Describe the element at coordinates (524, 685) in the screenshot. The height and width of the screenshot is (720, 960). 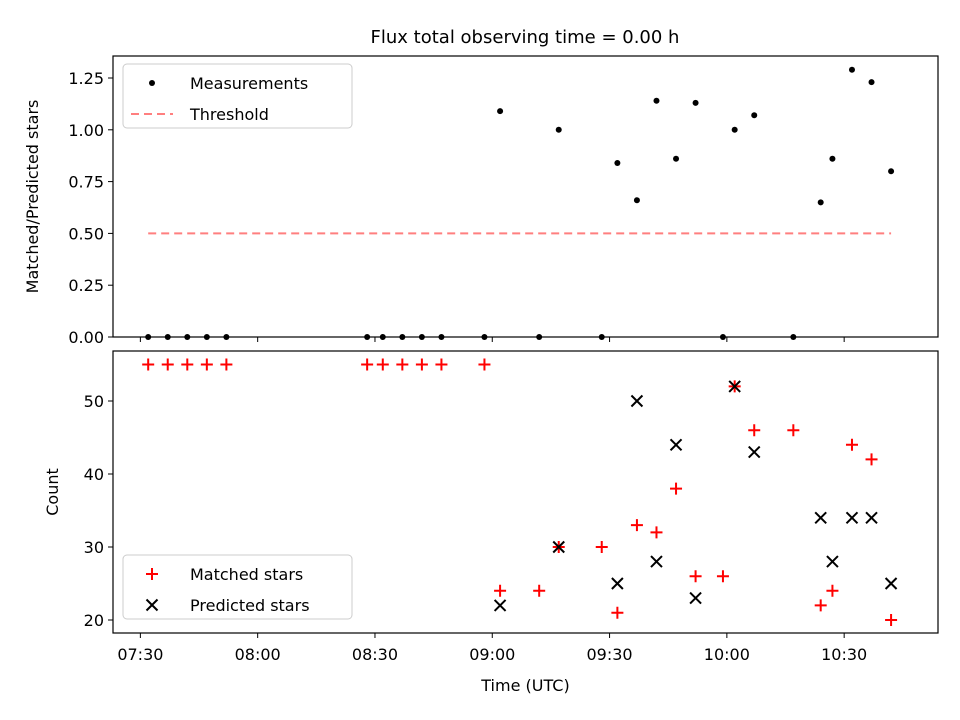
I see `x-axis-label: Time (UTC)` at that location.